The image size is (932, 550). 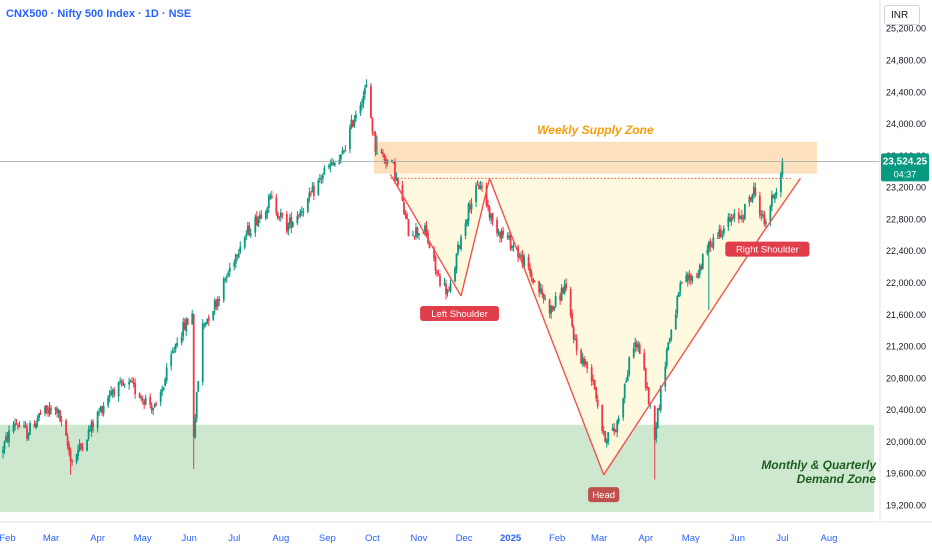 I want to click on pattern-line, so click(x=546, y=327).